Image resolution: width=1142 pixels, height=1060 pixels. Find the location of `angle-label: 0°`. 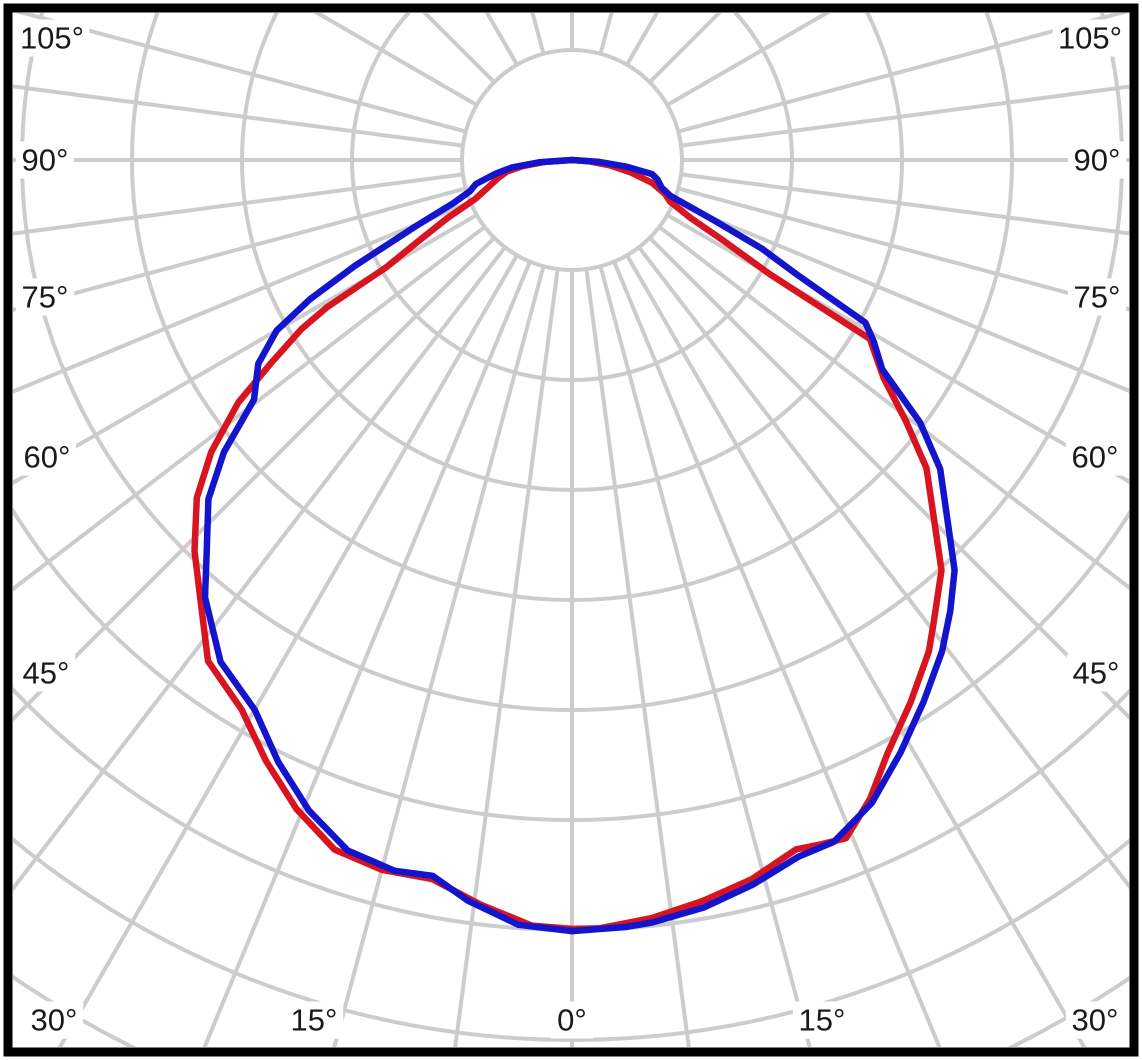

angle-label: 0° is located at coordinates (572, 1020).